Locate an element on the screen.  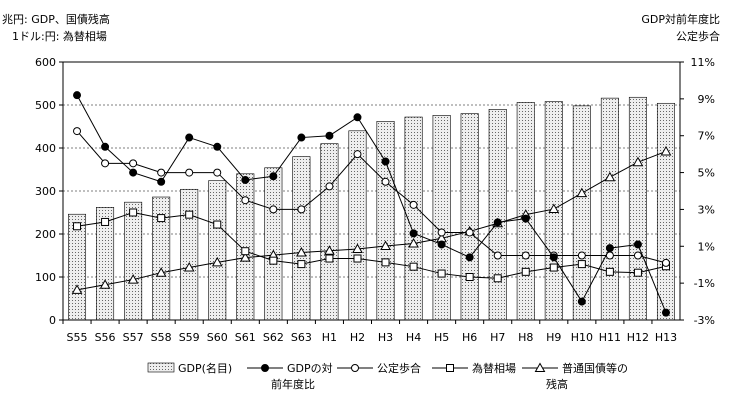
x-tick-label: H13 is located at coordinates (666, 337).